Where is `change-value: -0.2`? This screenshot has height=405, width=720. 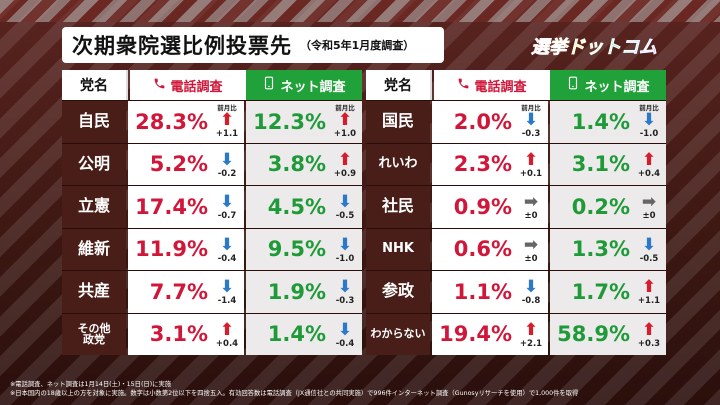 change-value: -0.2 is located at coordinates (227, 173).